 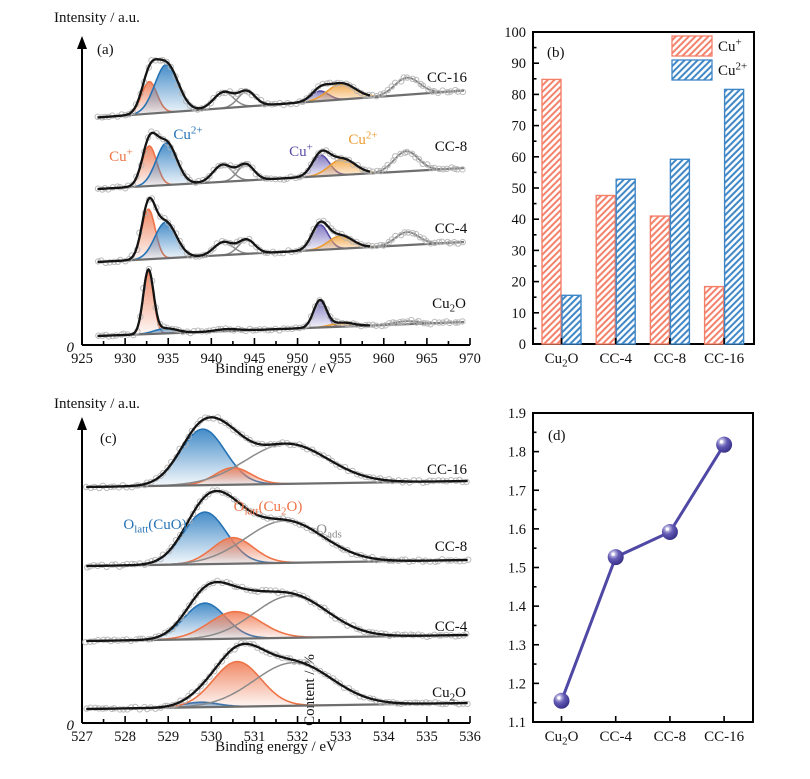 What do you see at coordinates (734, 216) in the screenshot?
I see `bar-cu2+-cc-16` at bounding box center [734, 216].